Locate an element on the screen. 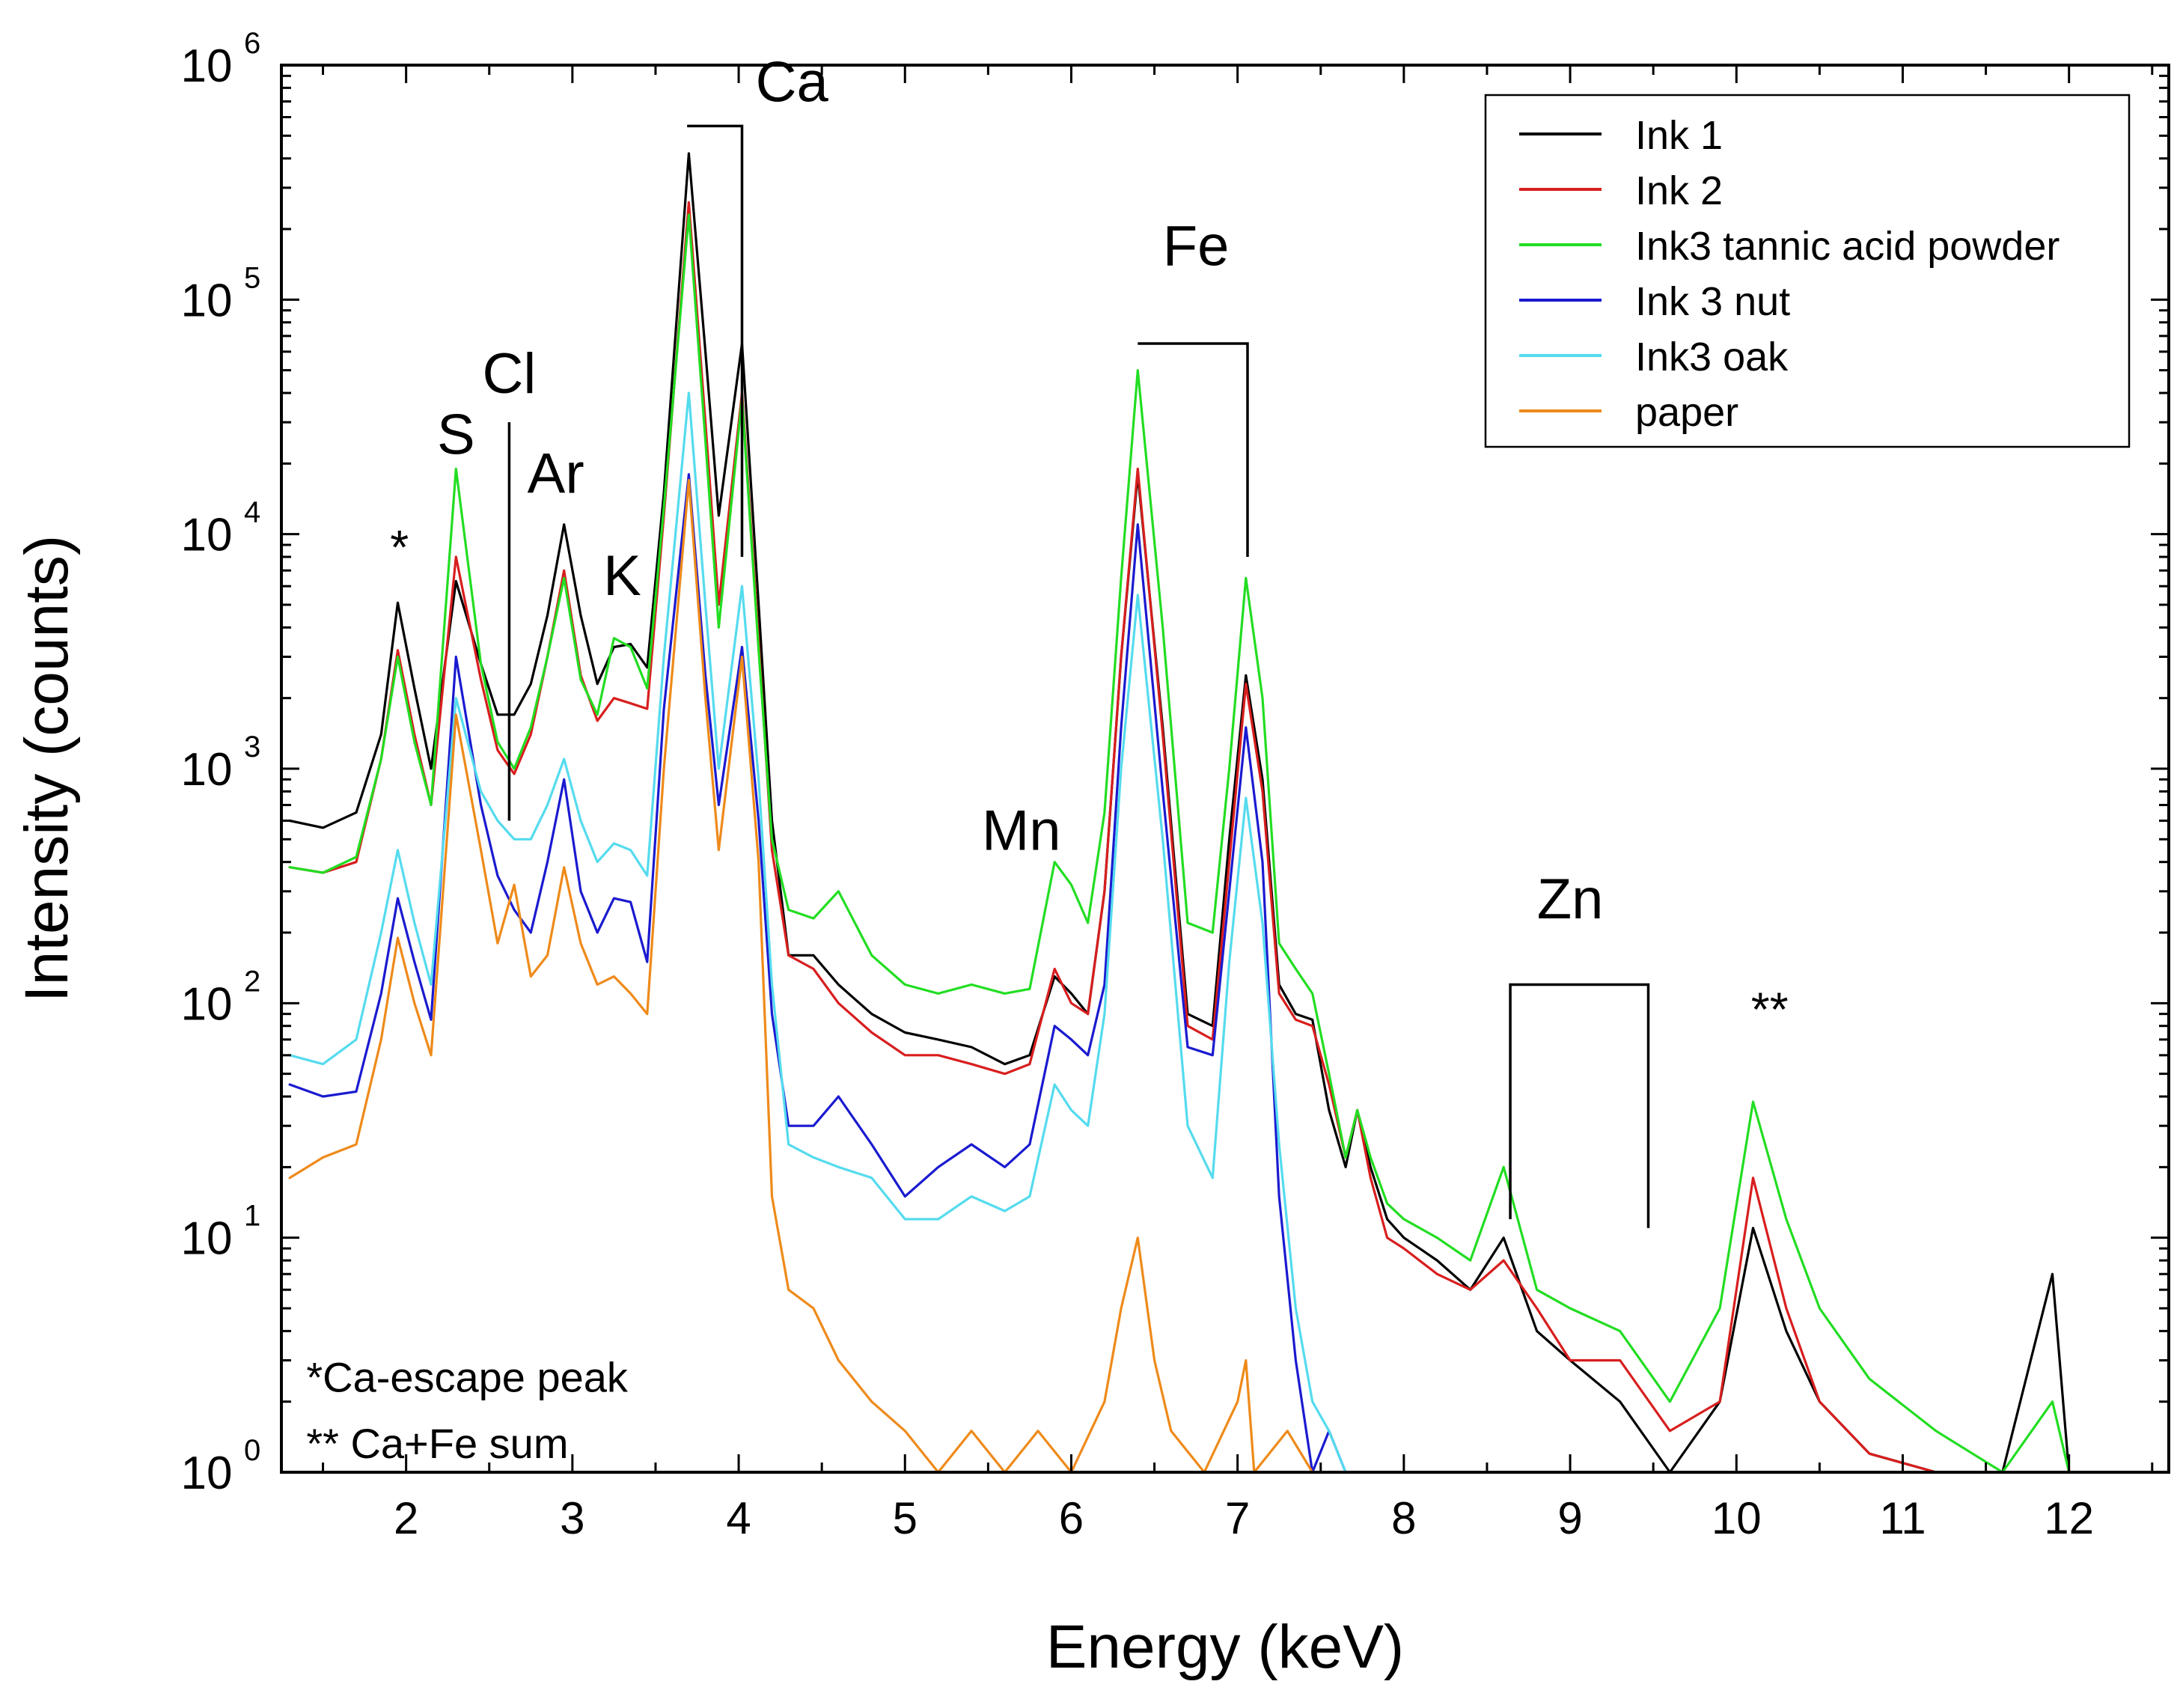 The width and height of the screenshot is (2183, 1708). y-tick-exponent: 4 is located at coordinates (252, 512).